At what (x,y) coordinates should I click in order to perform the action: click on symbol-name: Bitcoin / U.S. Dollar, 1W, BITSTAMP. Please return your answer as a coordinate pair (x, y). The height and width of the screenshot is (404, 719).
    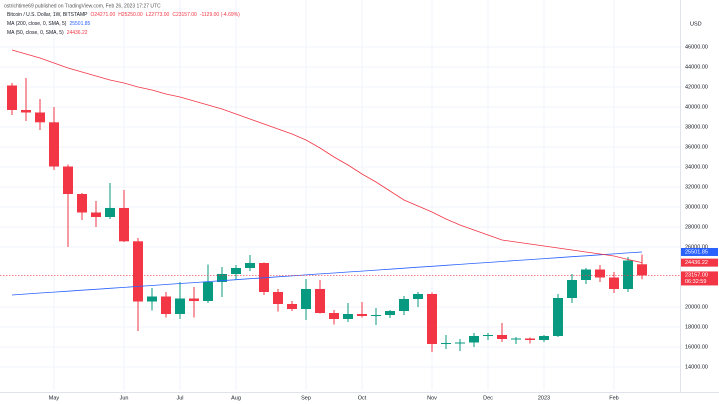
    Looking at the image, I should click on (47, 15).